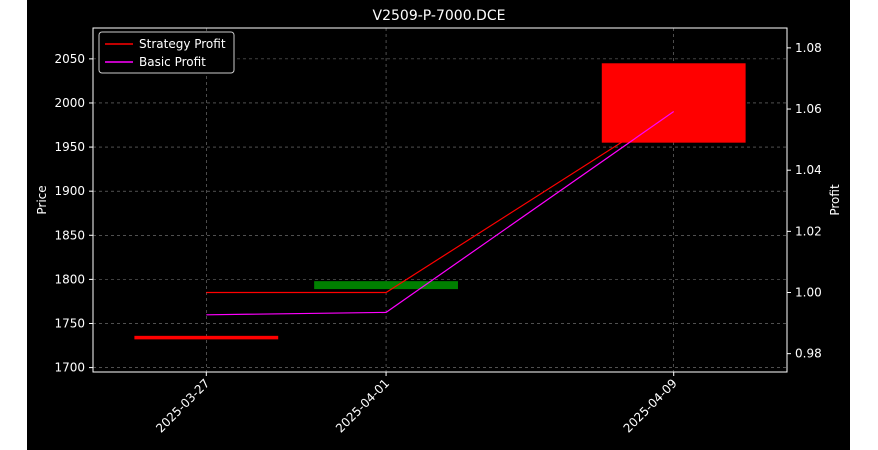 Image resolution: width=878 pixels, height=450 pixels. What do you see at coordinates (42, 199) in the screenshot?
I see `left-axis-label: Price` at bounding box center [42, 199].